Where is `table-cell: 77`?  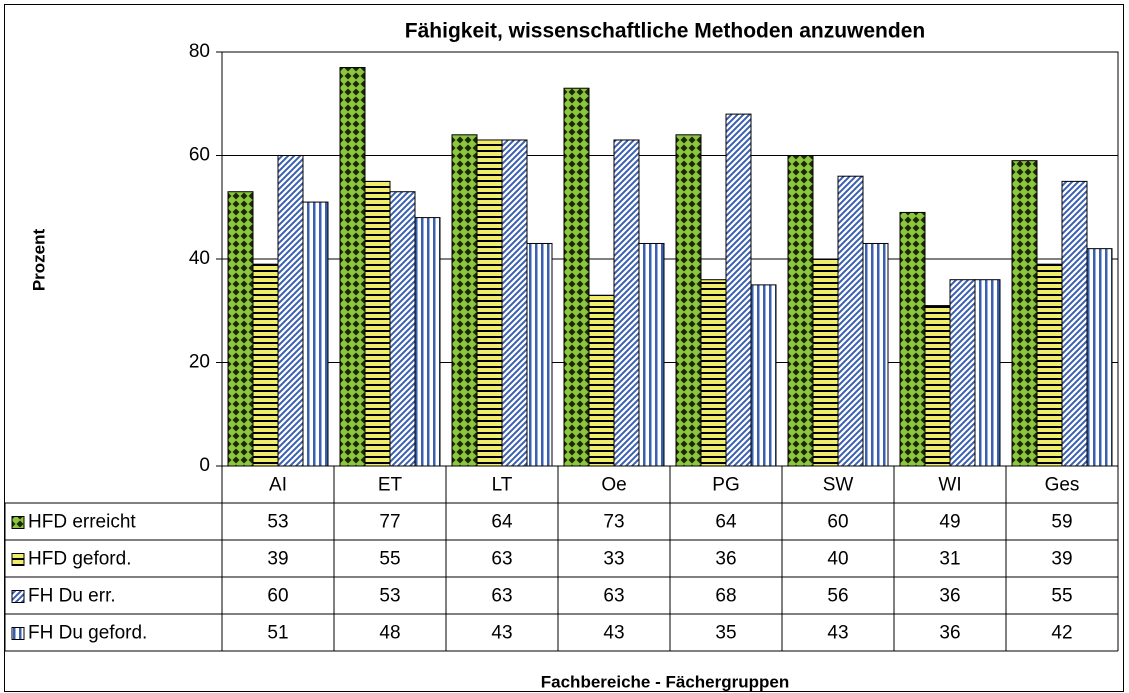 table-cell: 77 is located at coordinates (389, 522).